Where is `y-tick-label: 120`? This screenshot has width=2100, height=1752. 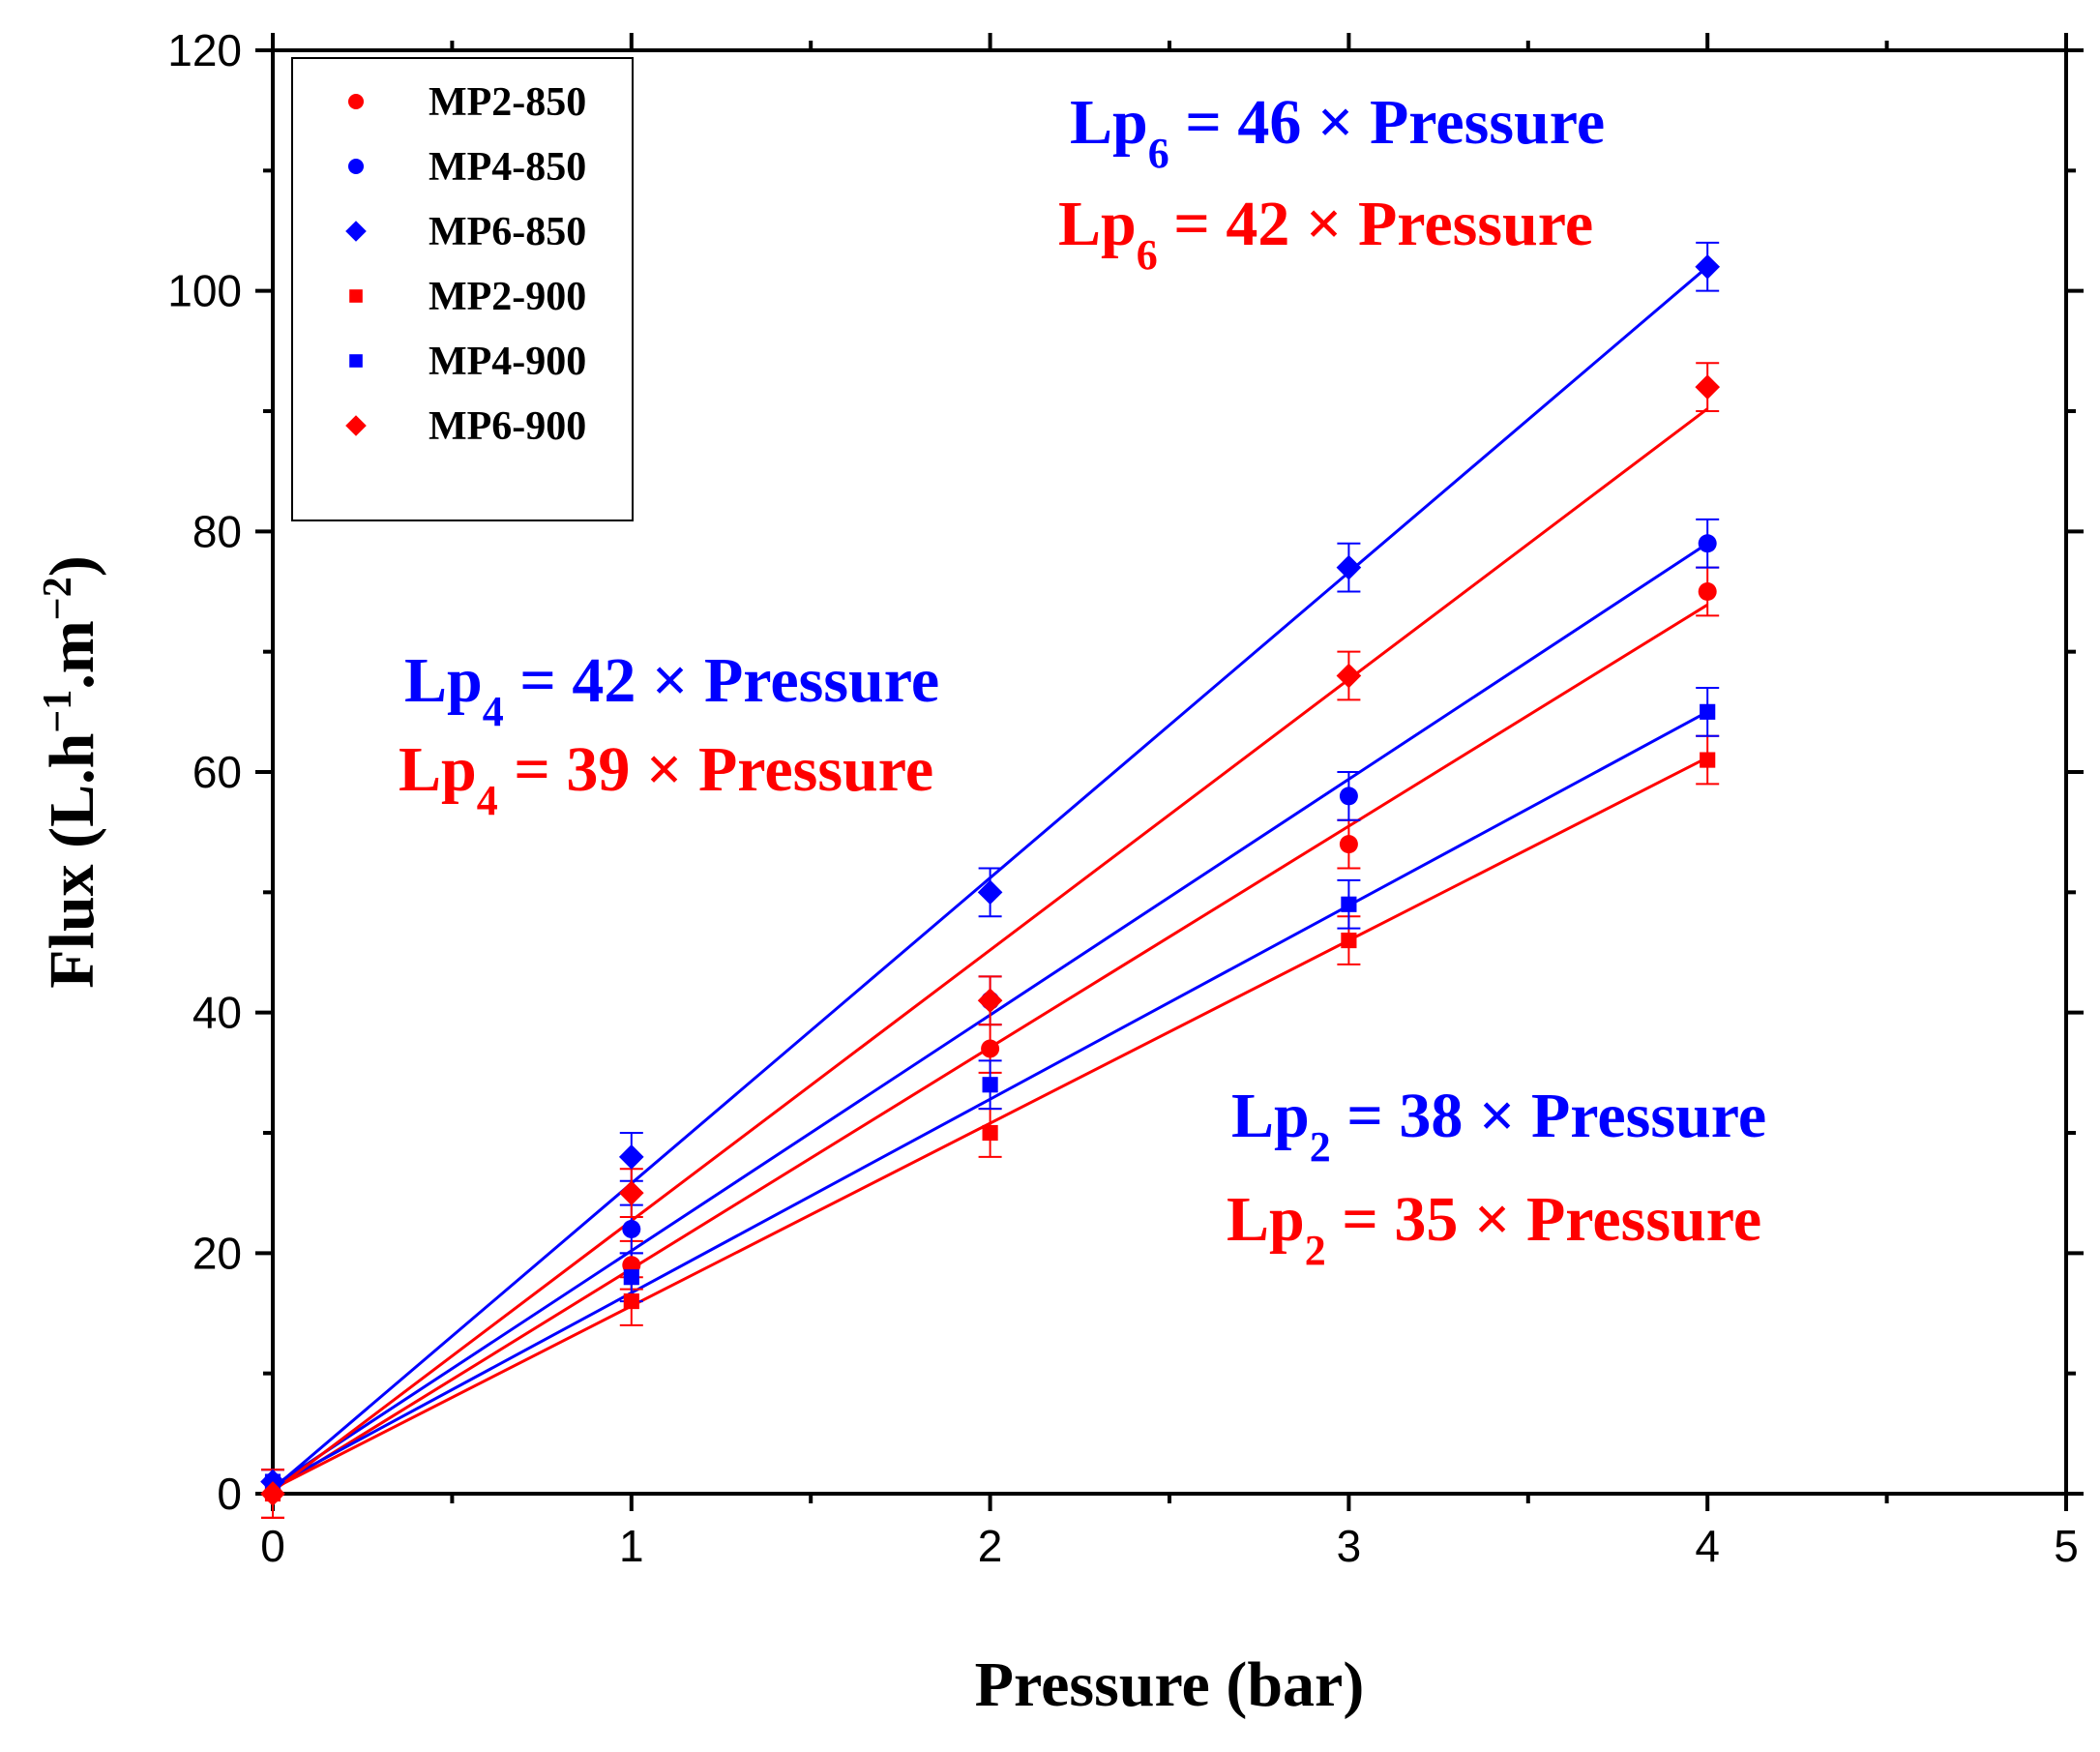
y-tick-label: 120 is located at coordinates (204, 50).